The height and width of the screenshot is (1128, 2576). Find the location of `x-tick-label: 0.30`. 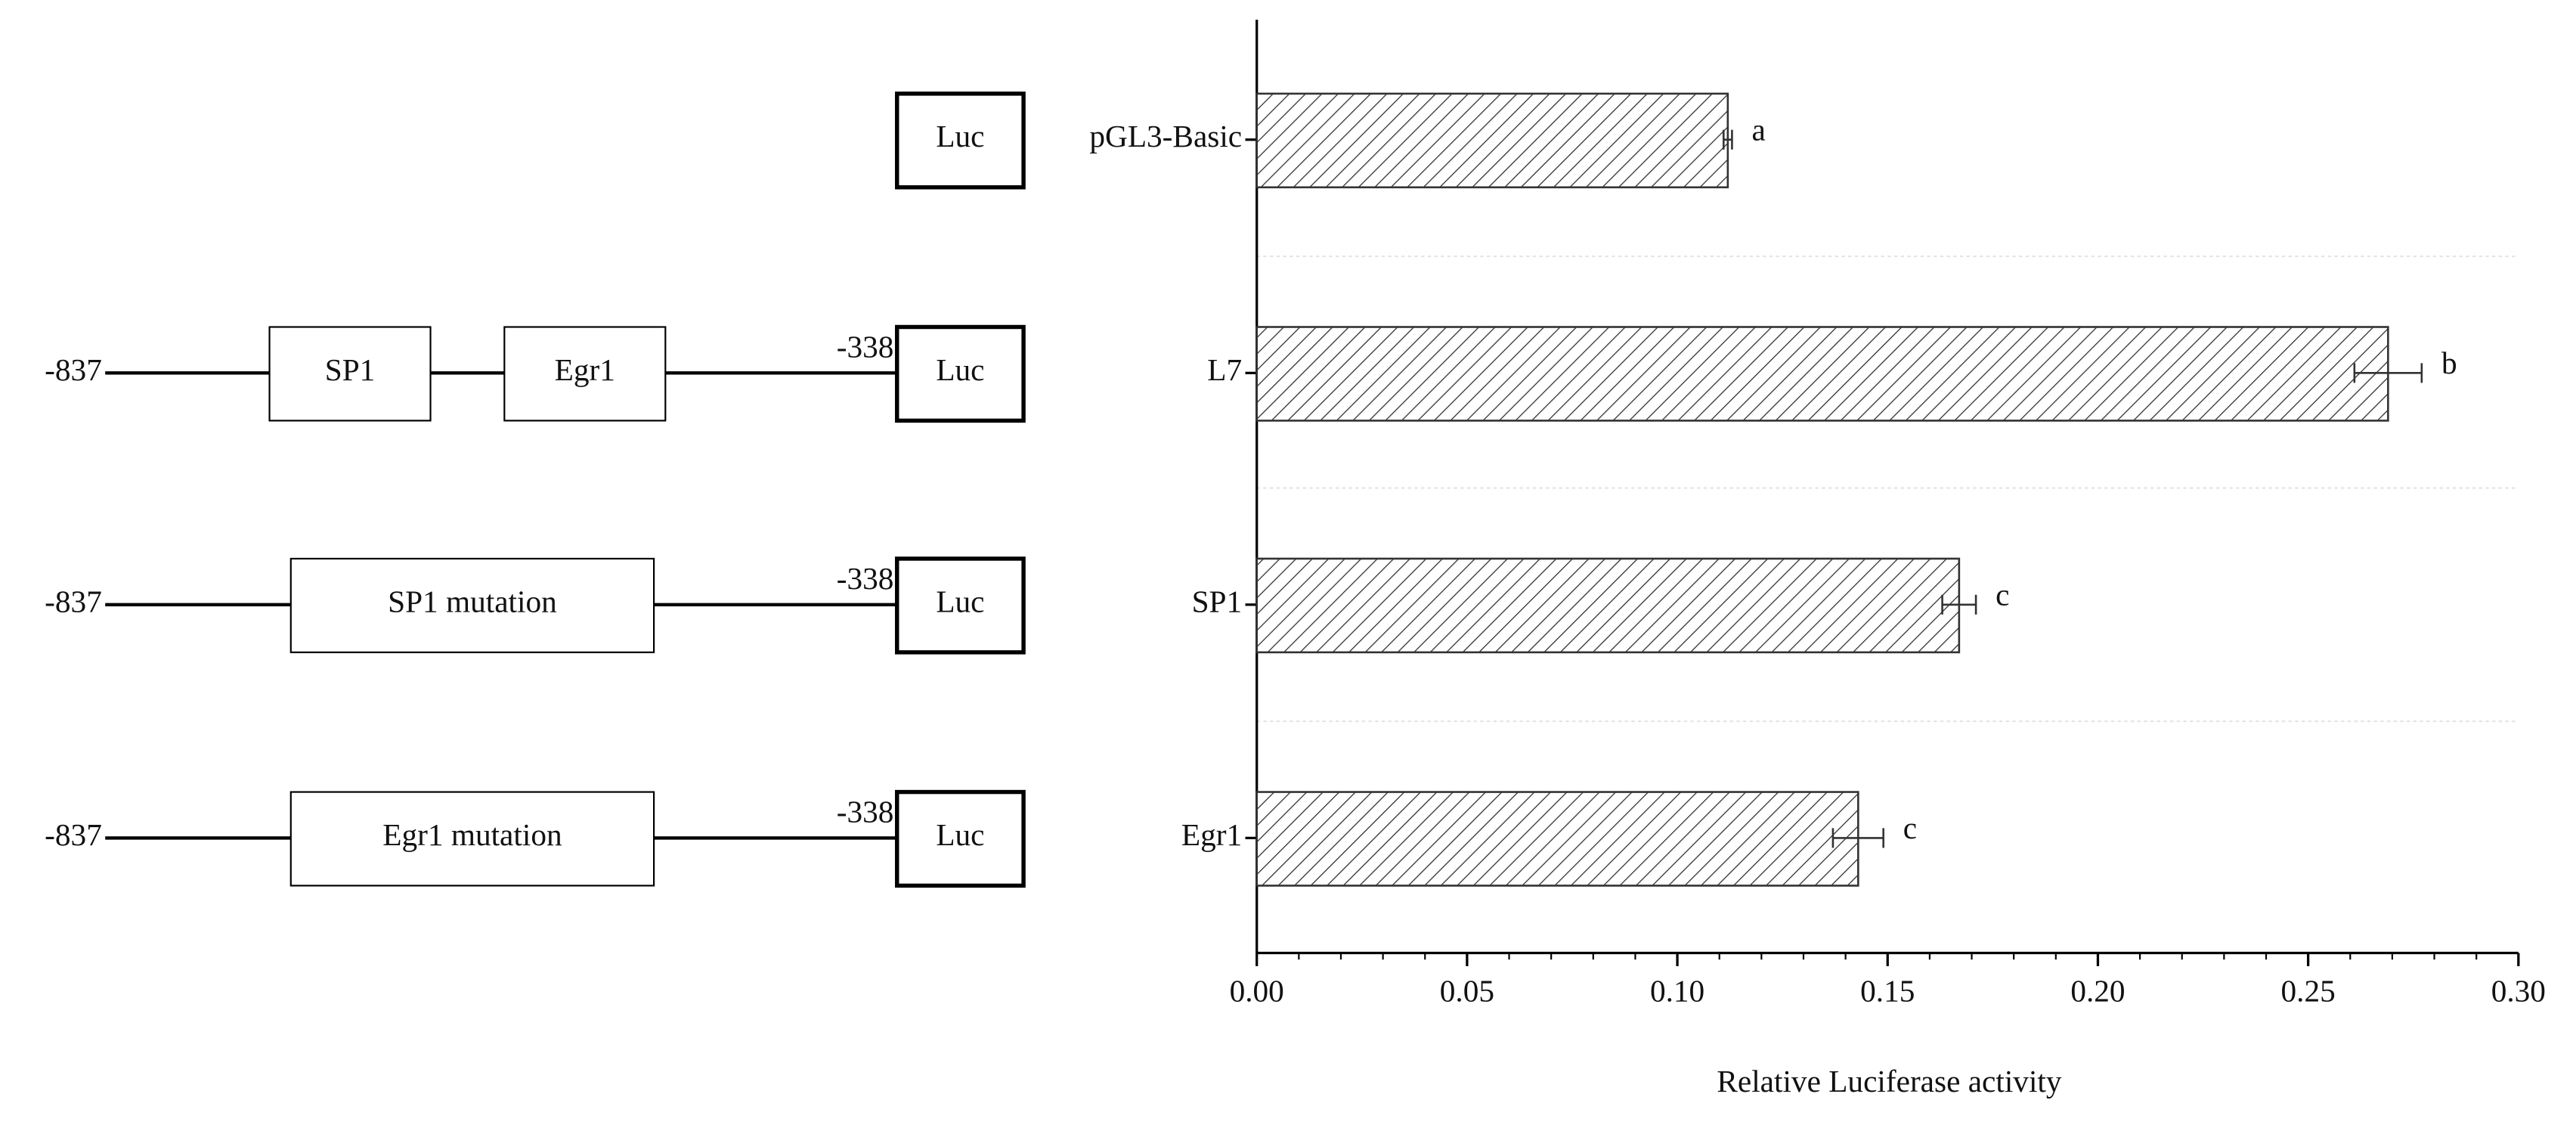

x-tick-label: 0.30 is located at coordinates (2518, 990).